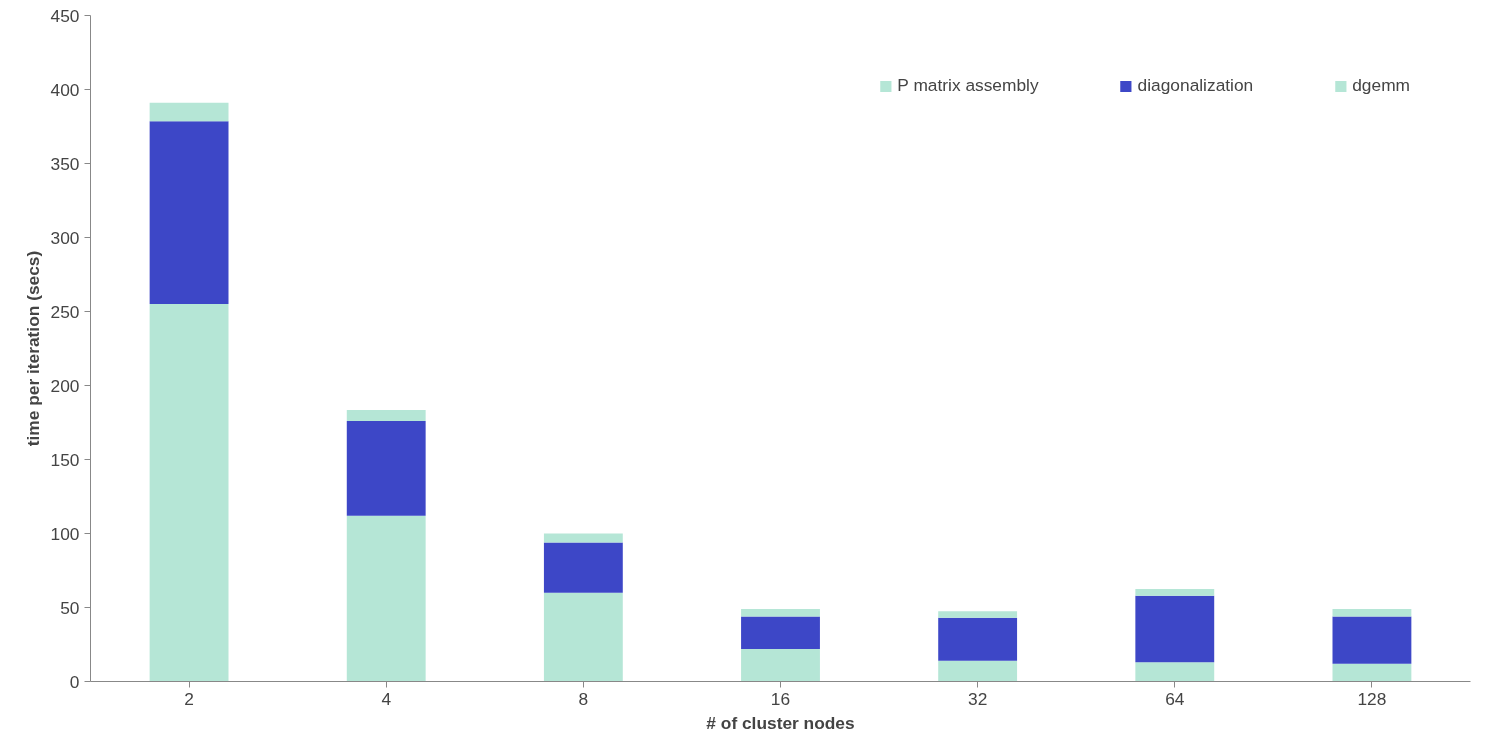 The image size is (1490, 751). Describe the element at coordinates (65, 15) in the screenshot. I see `y-tick-label: 450` at that location.